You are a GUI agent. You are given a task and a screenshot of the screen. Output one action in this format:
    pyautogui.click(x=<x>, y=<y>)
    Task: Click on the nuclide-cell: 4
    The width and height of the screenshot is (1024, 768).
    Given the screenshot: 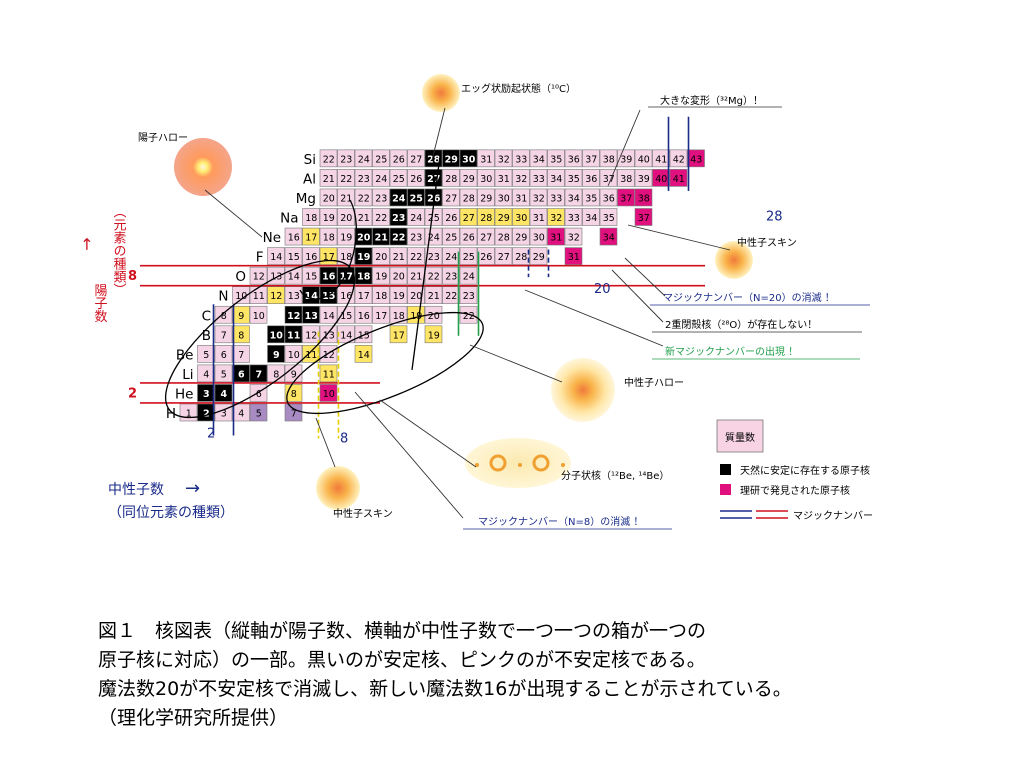 What is the action you would take?
    pyautogui.click(x=223, y=393)
    